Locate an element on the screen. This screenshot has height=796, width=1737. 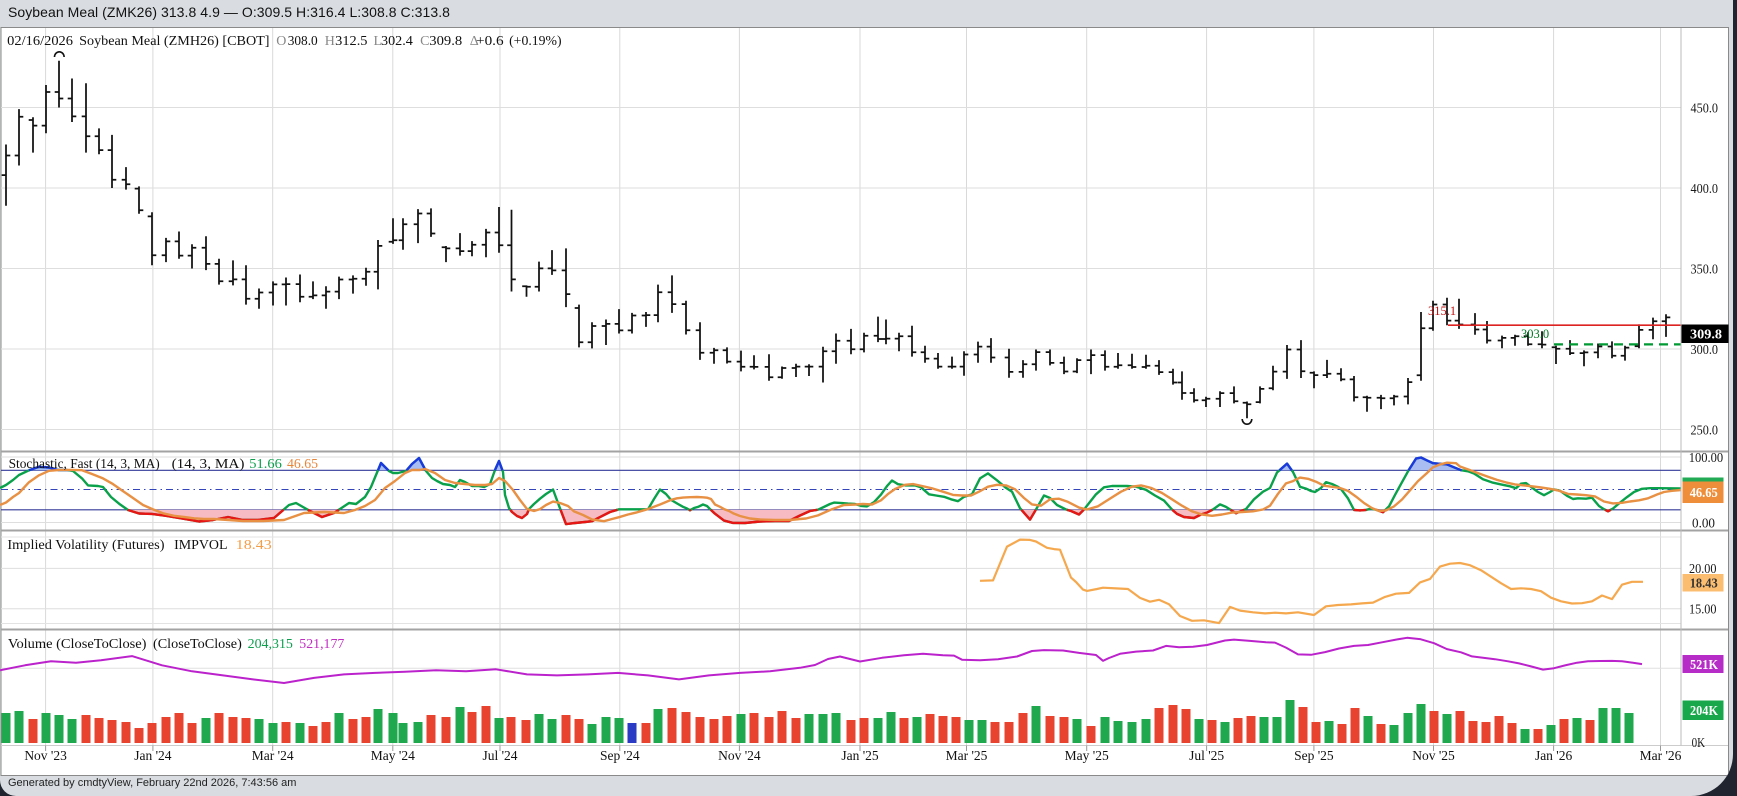
svg-text: 204,315 is located at coordinates (270, 644).